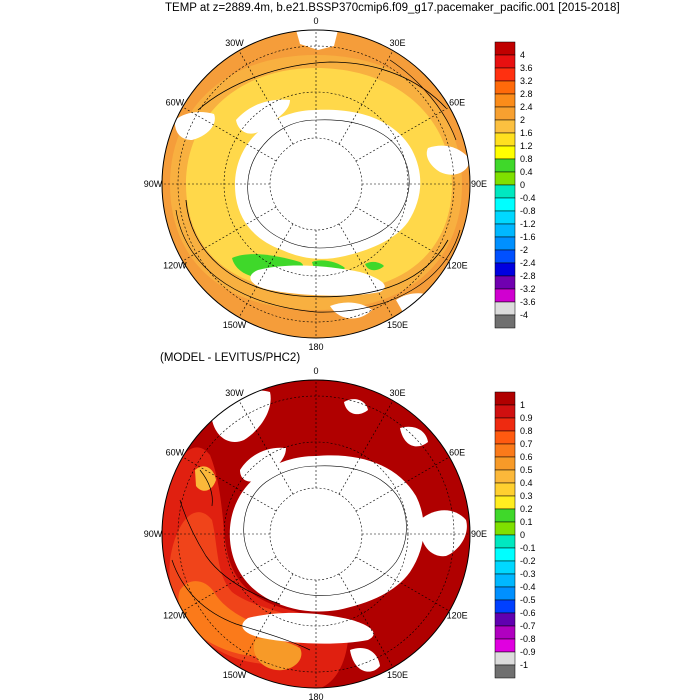 The image size is (700, 700). I want to click on colorbar-label: -0.4, so click(528, 587).